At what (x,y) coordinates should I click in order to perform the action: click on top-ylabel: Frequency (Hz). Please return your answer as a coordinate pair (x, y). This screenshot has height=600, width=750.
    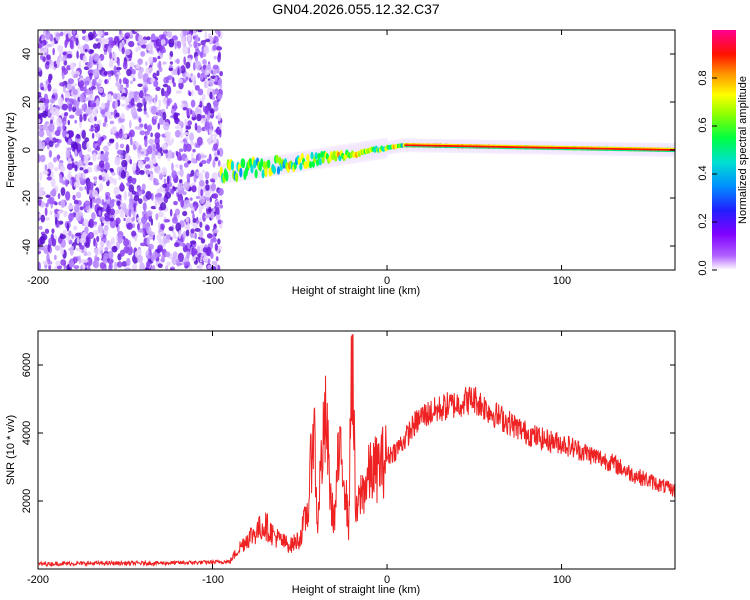
    Looking at the image, I should click on (11, 150).